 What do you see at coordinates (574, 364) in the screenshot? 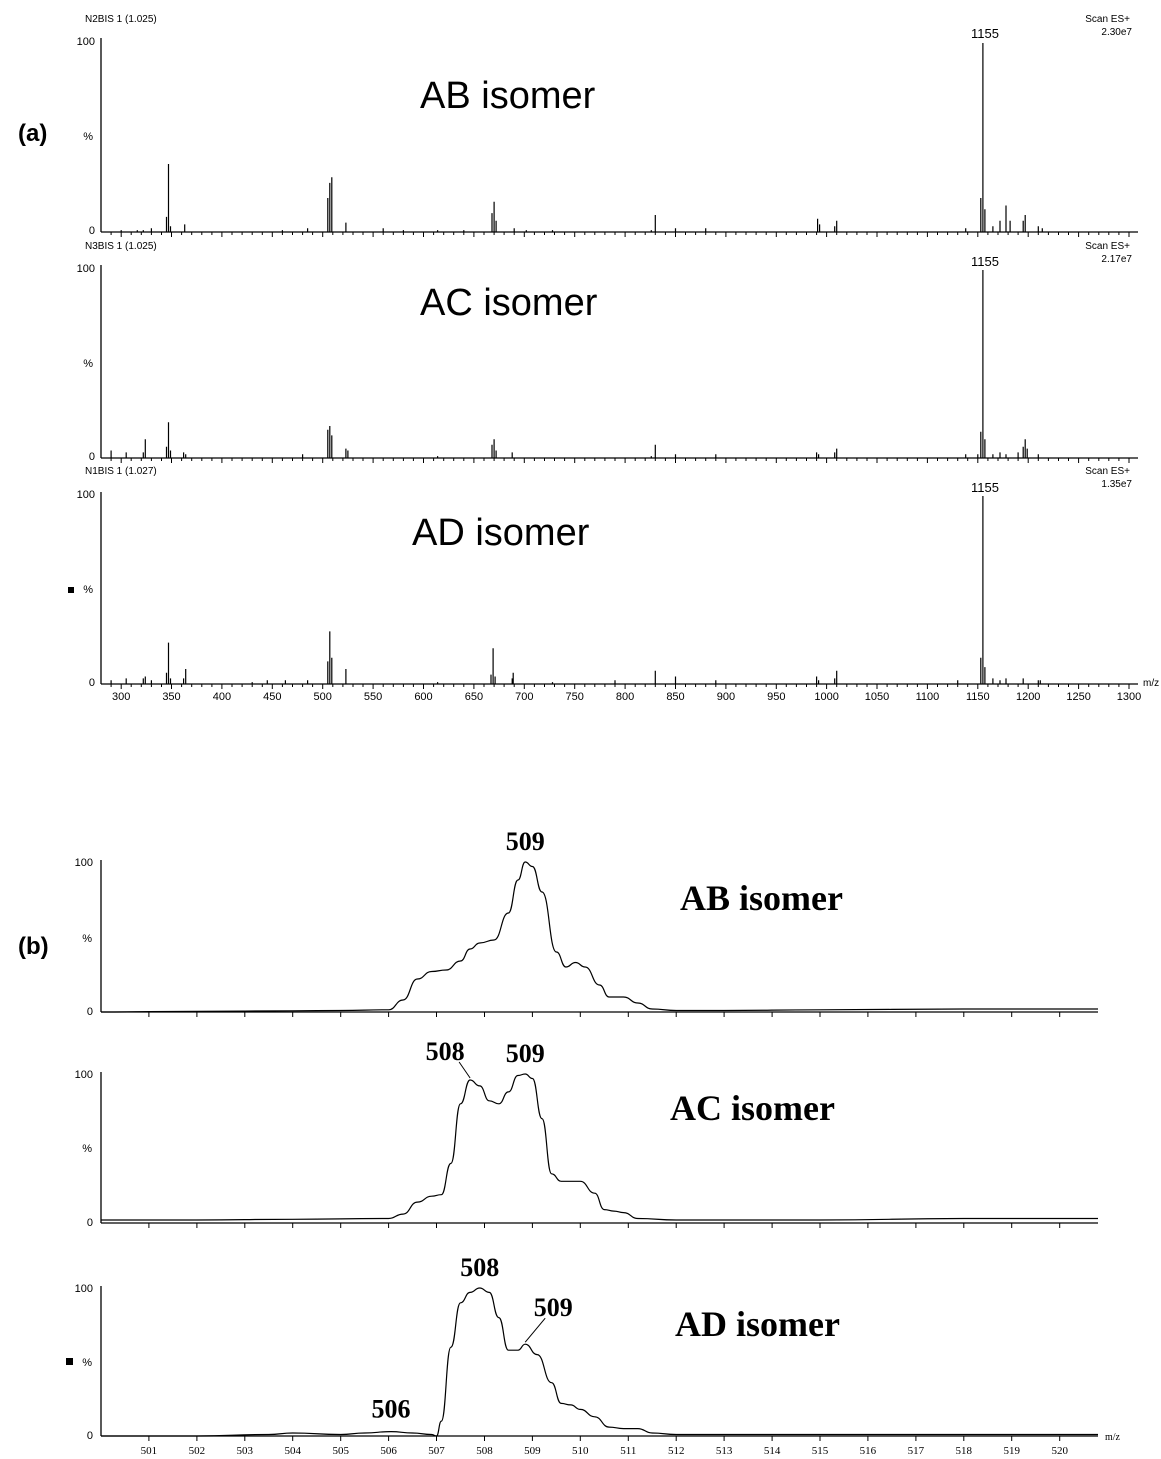
I see `panel-a-ac-spectrum-line` at bounding box center [574, 364].